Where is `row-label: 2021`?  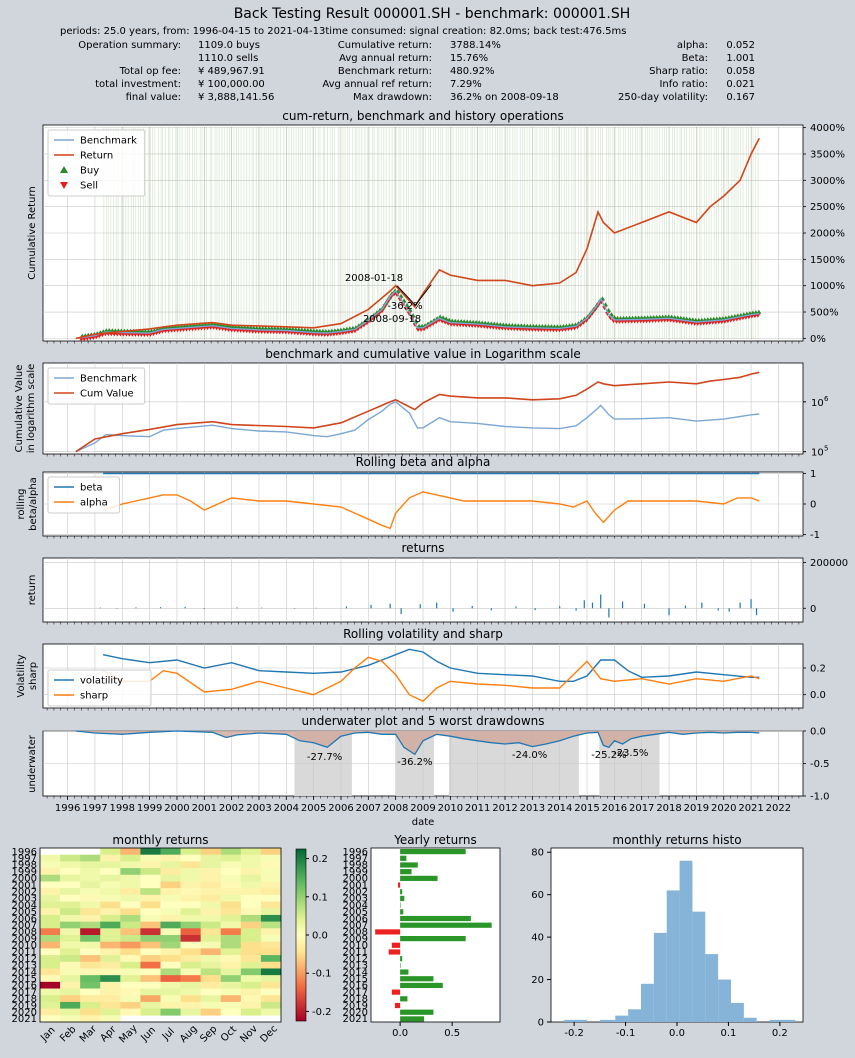
row-label: 2021 is located at coordinates (355, 1019).